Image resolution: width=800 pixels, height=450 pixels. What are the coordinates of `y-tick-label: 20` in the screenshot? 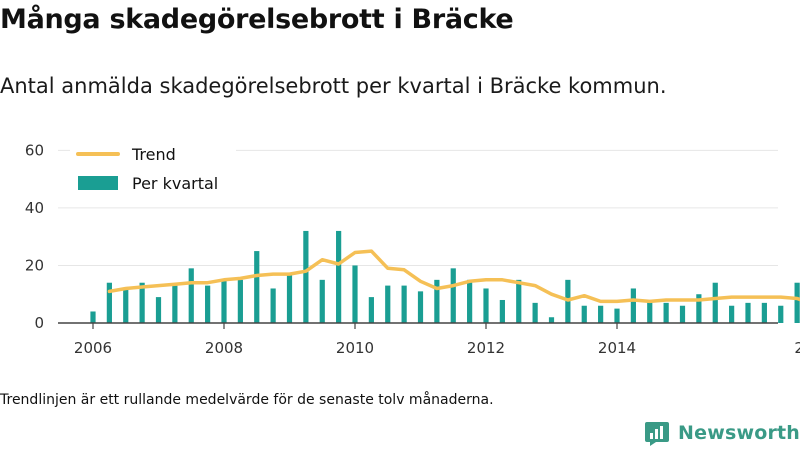 It's located at (34, 265).